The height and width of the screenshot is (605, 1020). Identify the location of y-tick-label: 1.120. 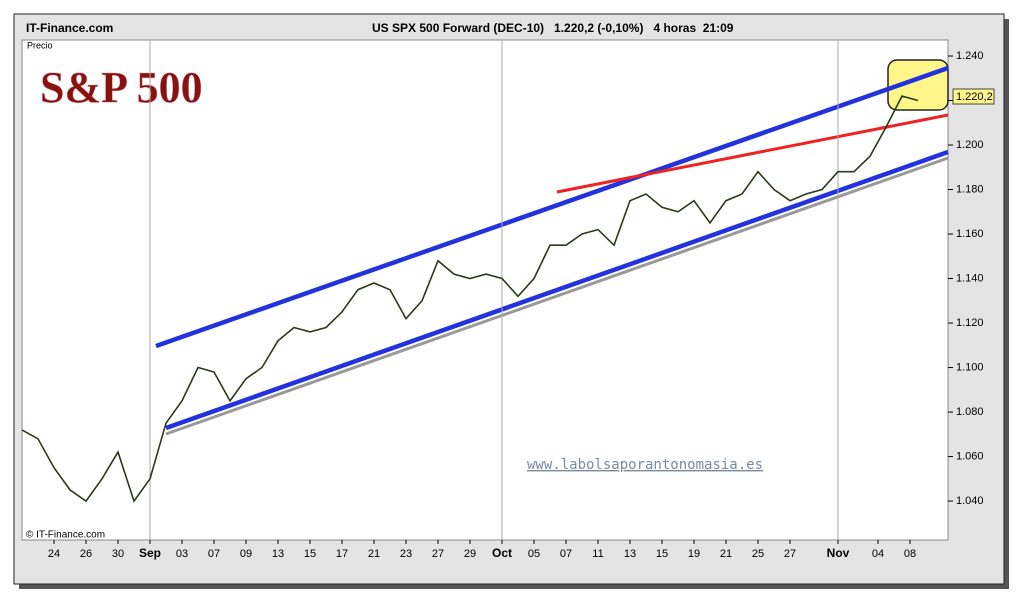
(970, 323).